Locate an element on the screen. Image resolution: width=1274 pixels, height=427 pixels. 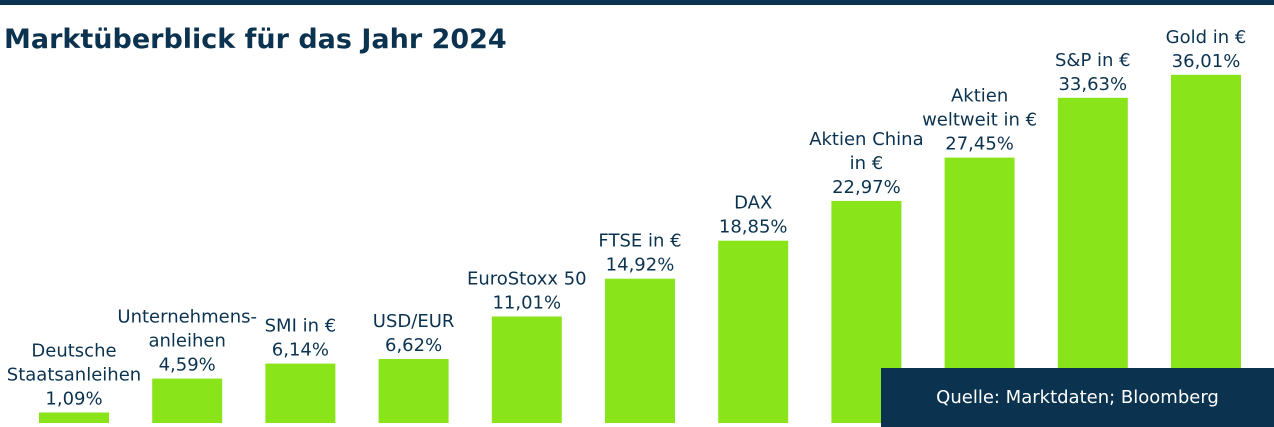
bar-value-label-1: 4,59% is located at coordinates (187, 365).